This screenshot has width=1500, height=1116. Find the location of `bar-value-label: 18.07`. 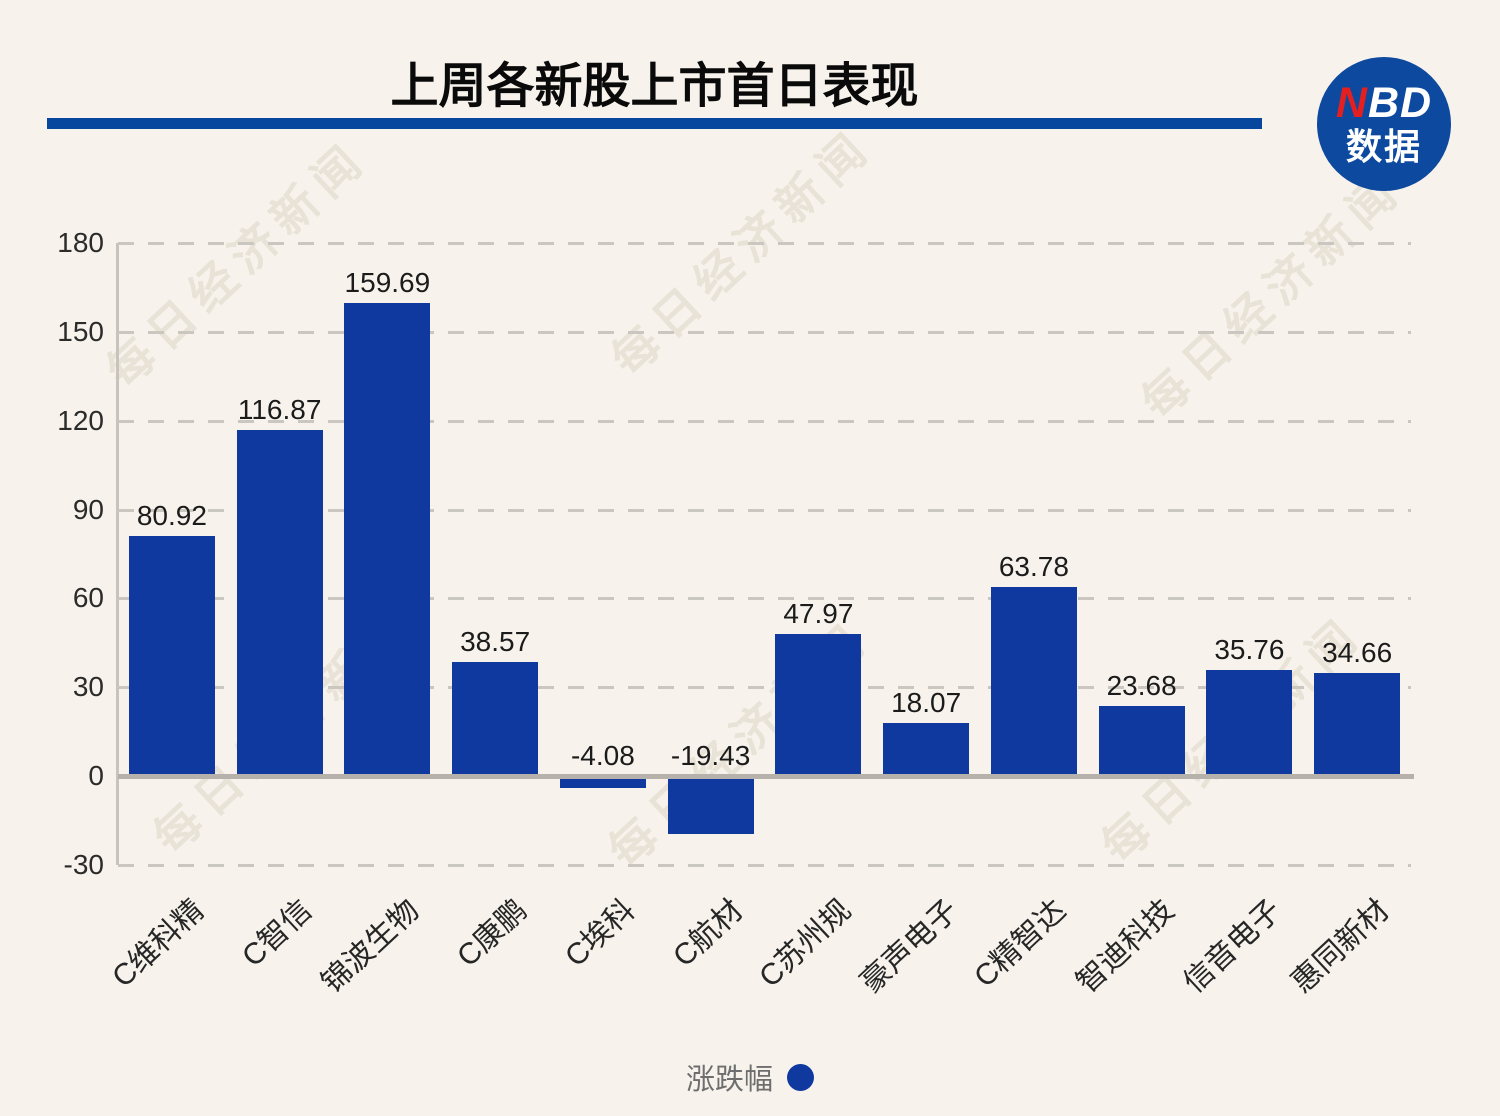

bar-value-label: 18.07 is located at coordinates (926, 702).